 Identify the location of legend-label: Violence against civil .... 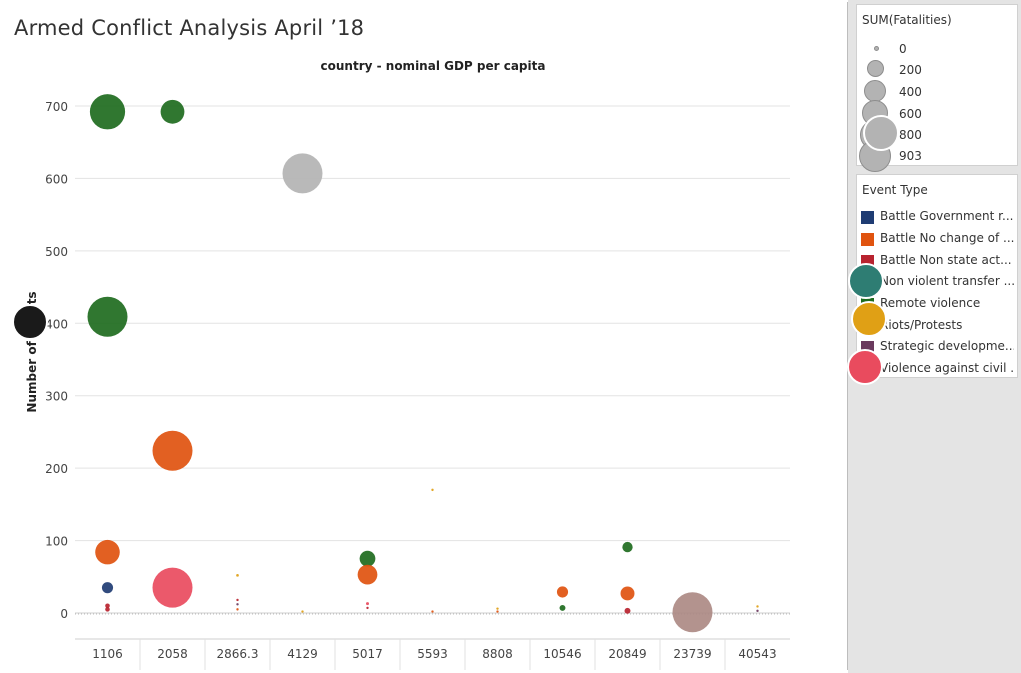
(947, 368).